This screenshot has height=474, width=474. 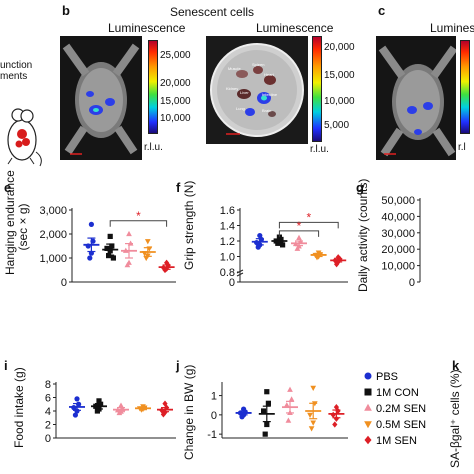 What do you see at coordinates (267, 110) in the screenshot?
I see `dish-label: Brain` at bounding box center [267, 110].